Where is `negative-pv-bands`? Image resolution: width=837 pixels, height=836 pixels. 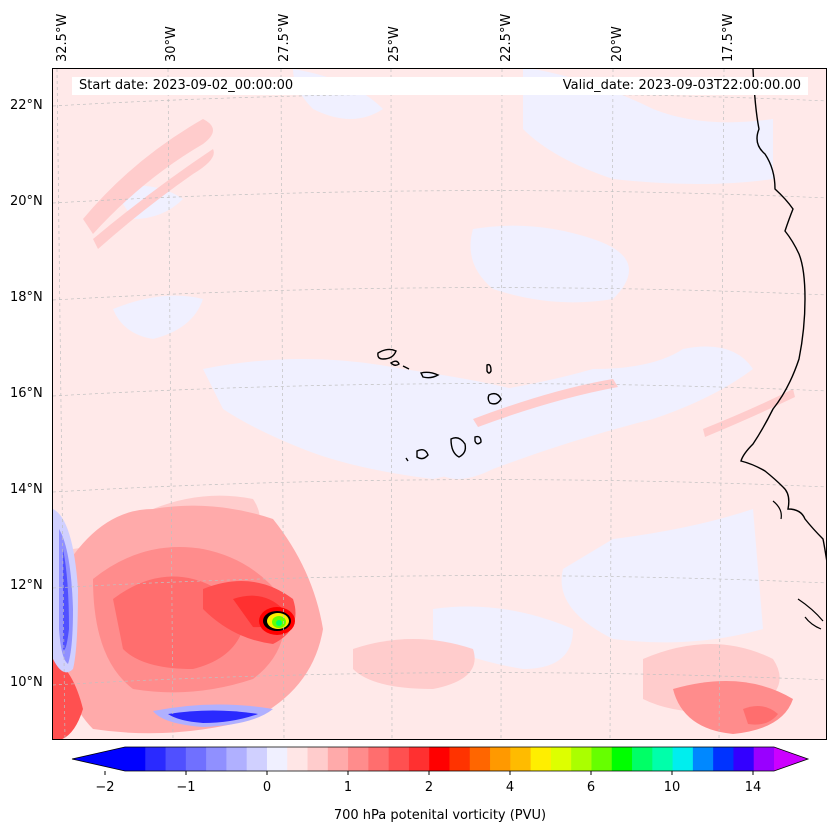 negative-pv-bands is located at coordinates (163, 618).